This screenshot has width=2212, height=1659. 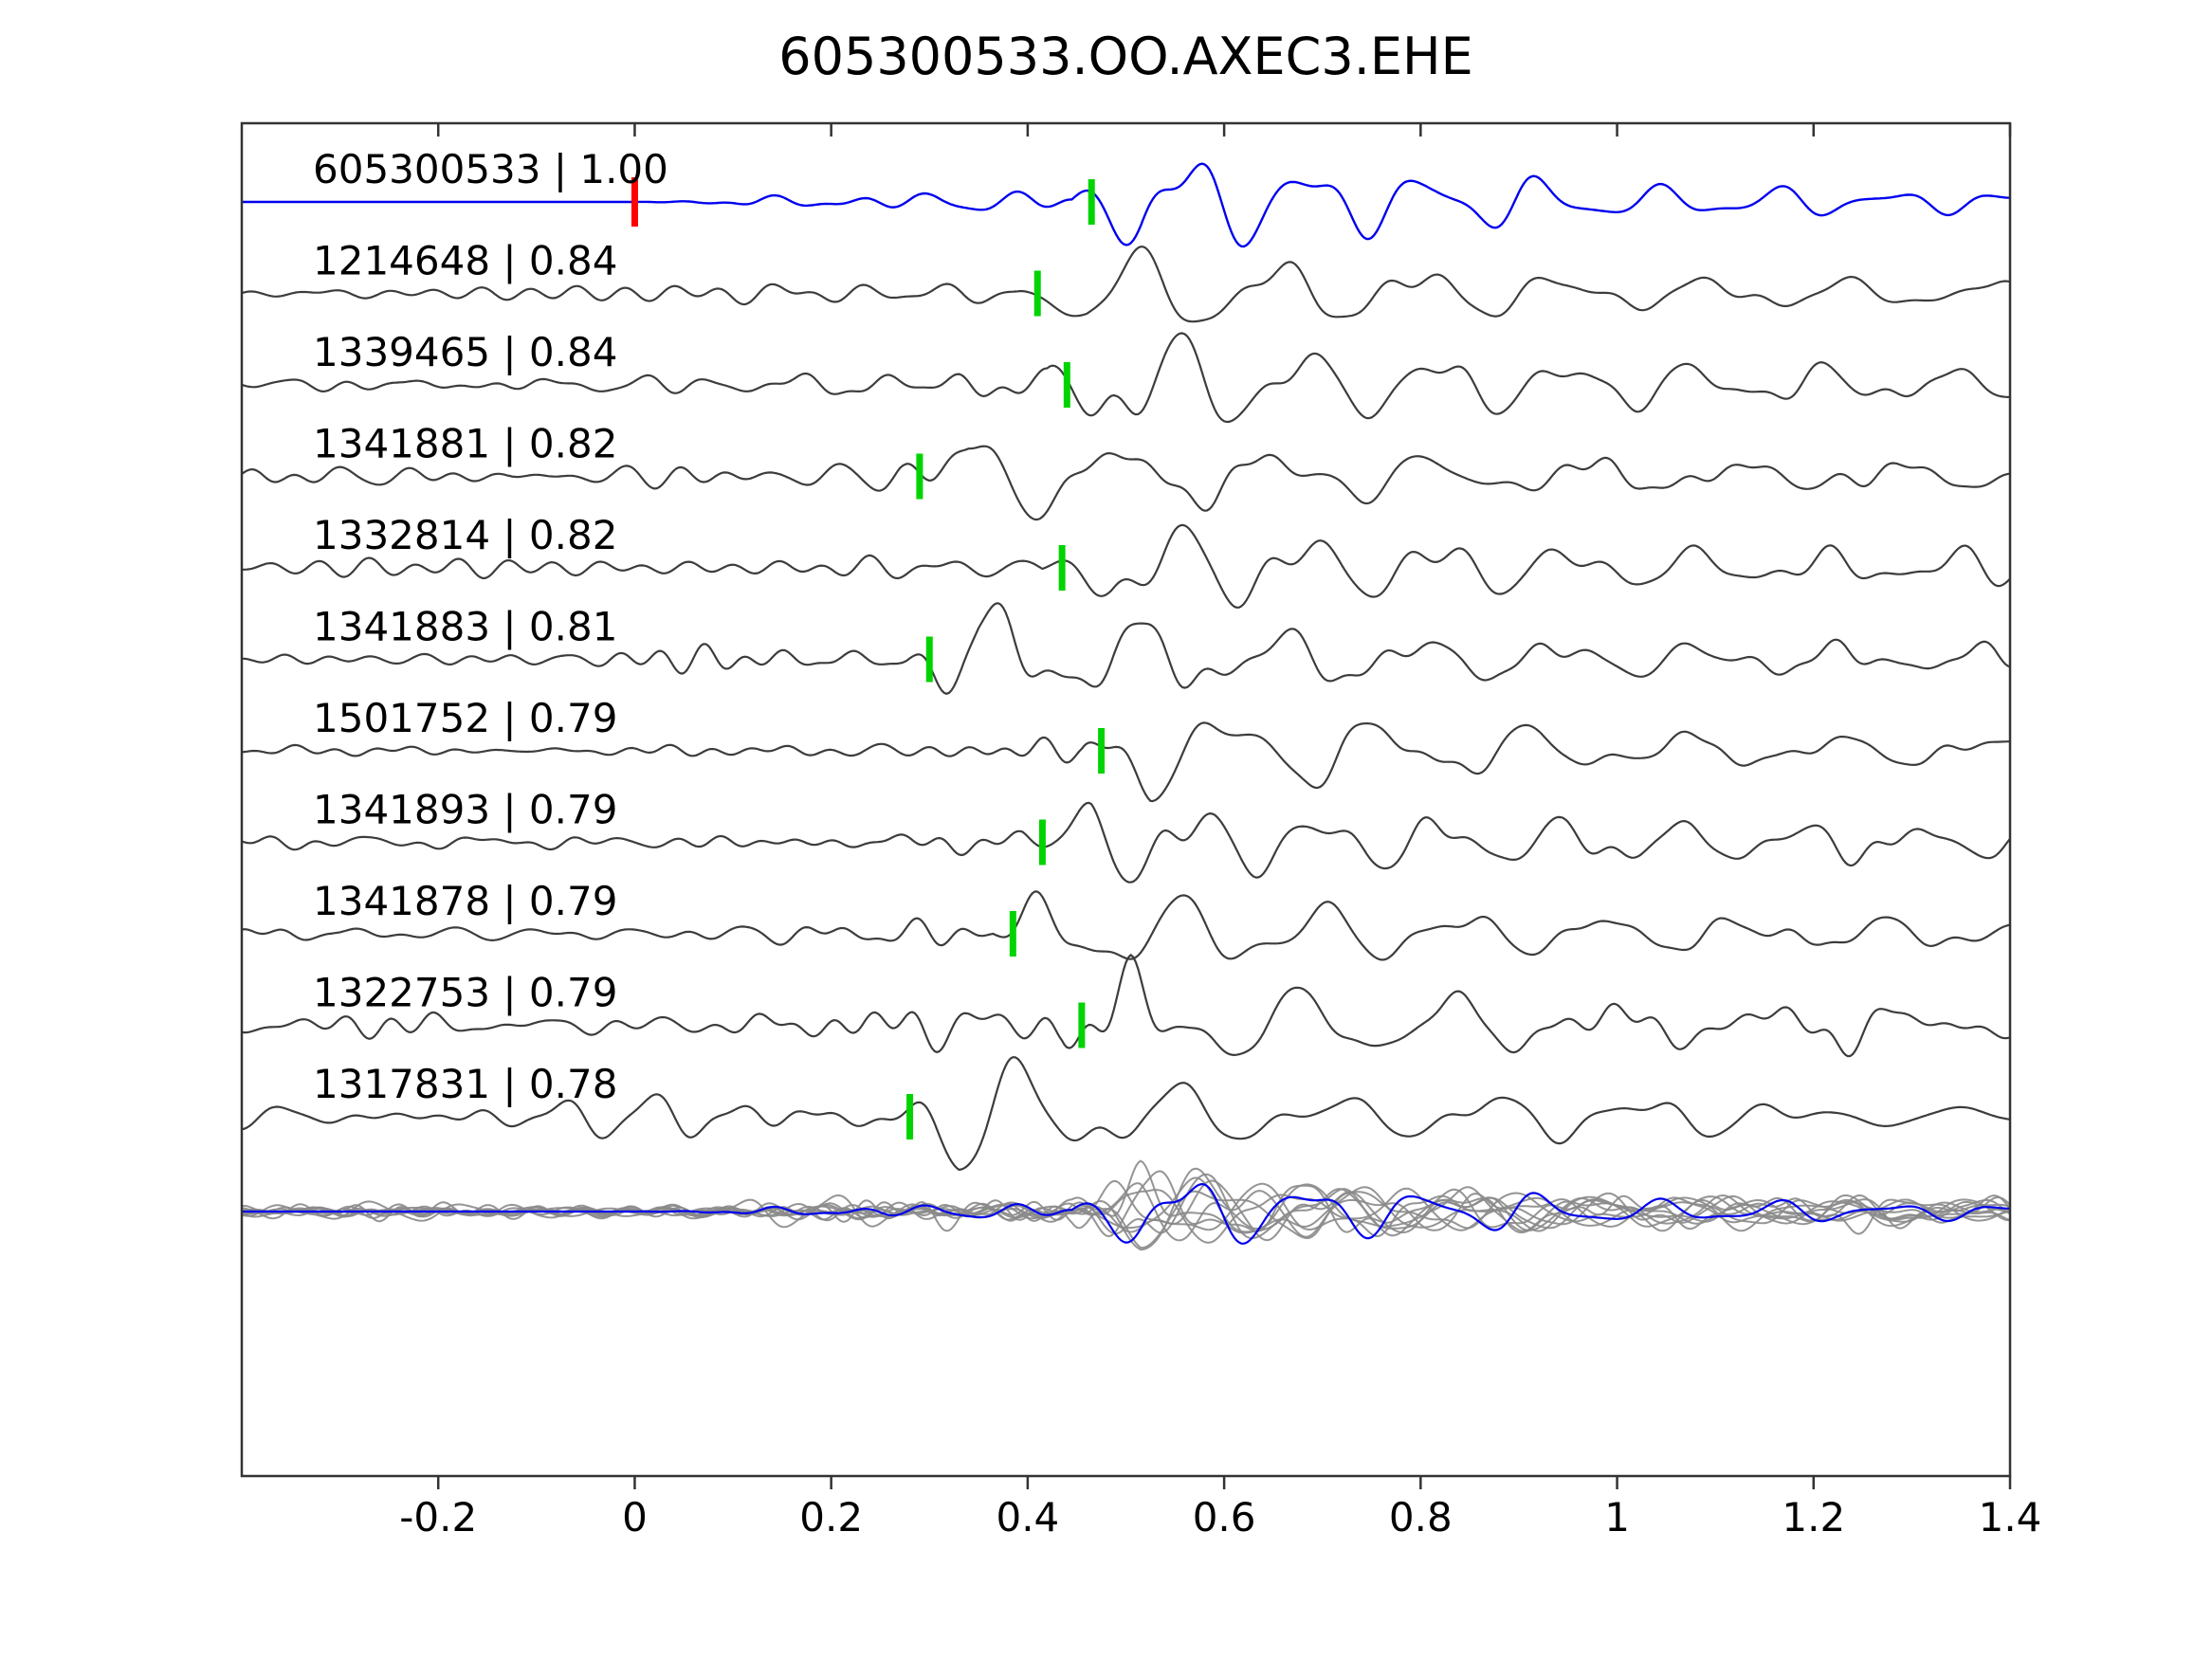 What do you see at coordinates (635, 1517) in the screenshot?
I see `x-tick-label: 0` at bounding box center [635, 1517].